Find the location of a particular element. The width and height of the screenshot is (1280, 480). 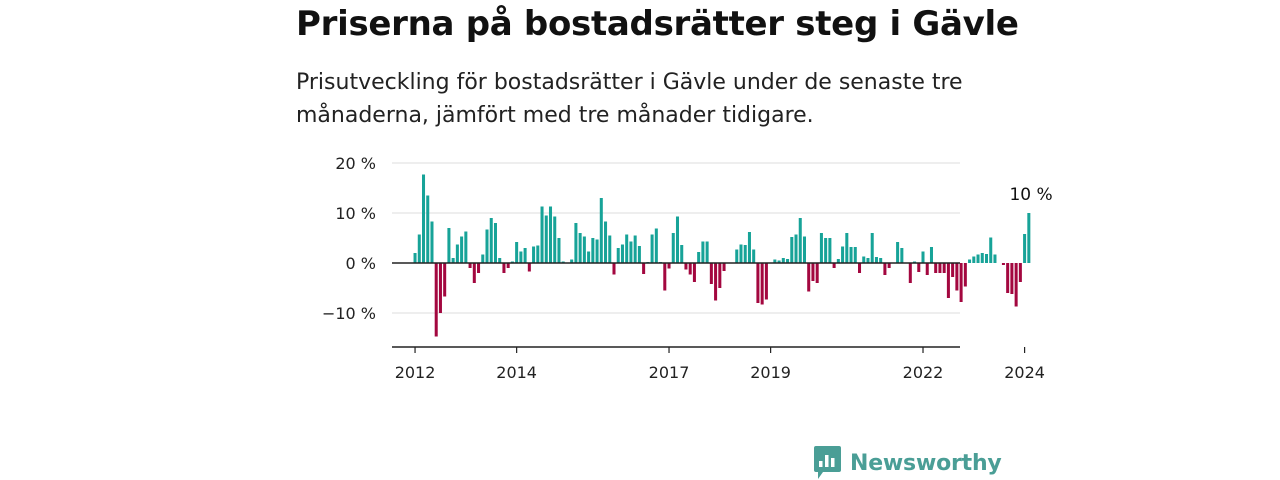

newsworthy-logo-icon is located at coordinates (827, 462).